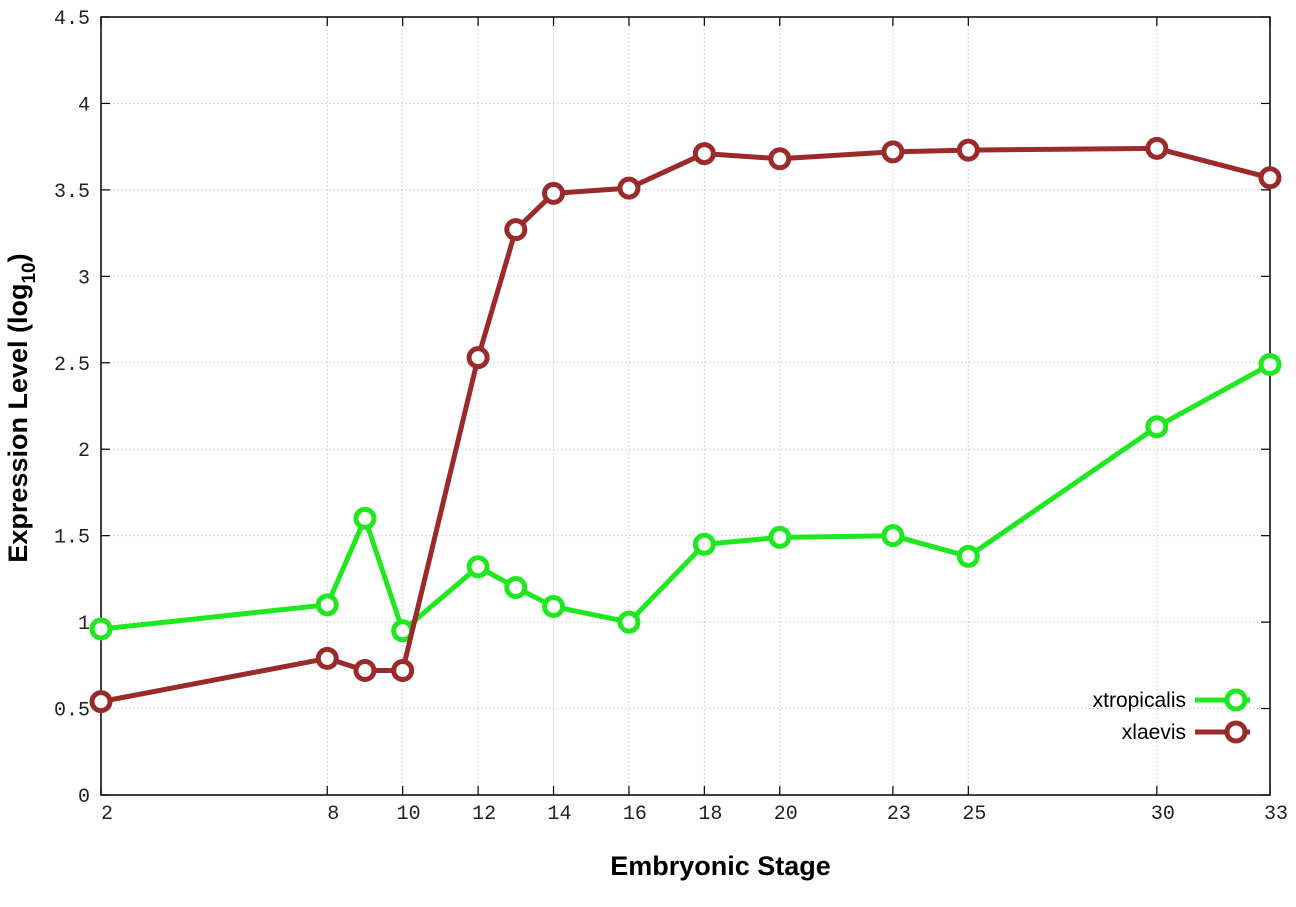  I want to click on y-axis-title-subscript: 10, so click(29, 272).